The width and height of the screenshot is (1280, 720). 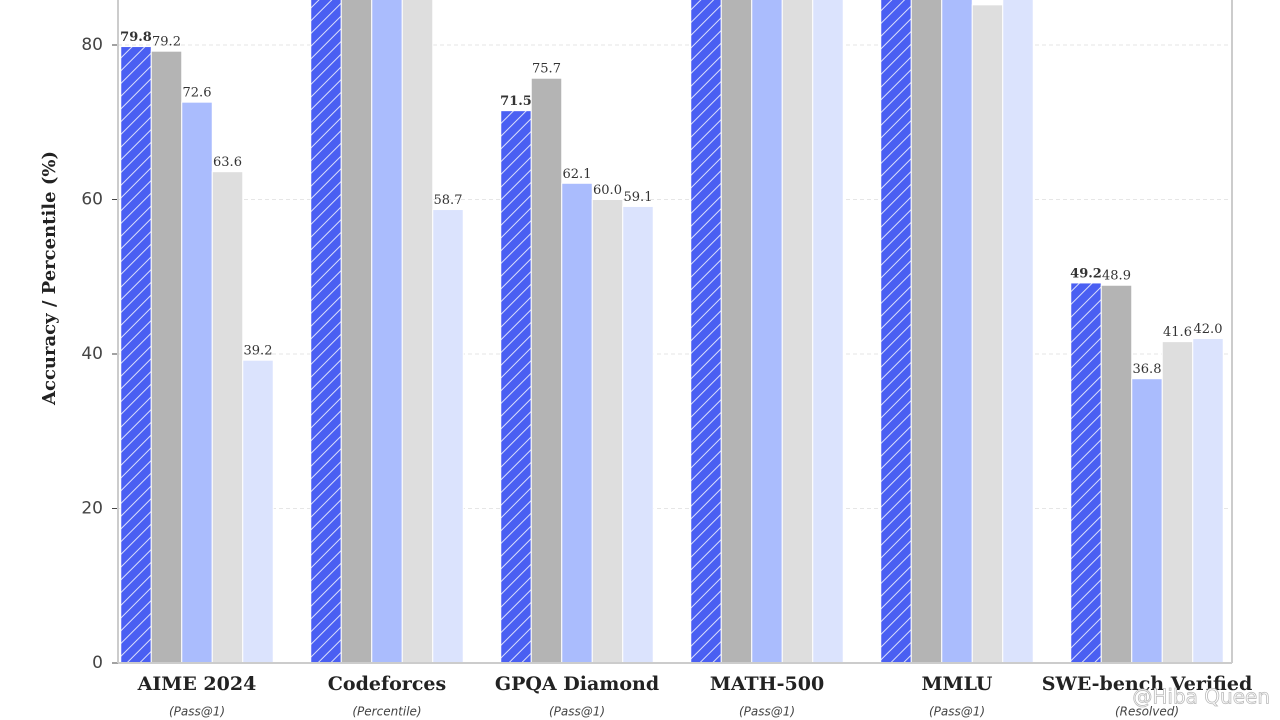 I want to click on value-label: 39.2, so click(x=258, y=351).